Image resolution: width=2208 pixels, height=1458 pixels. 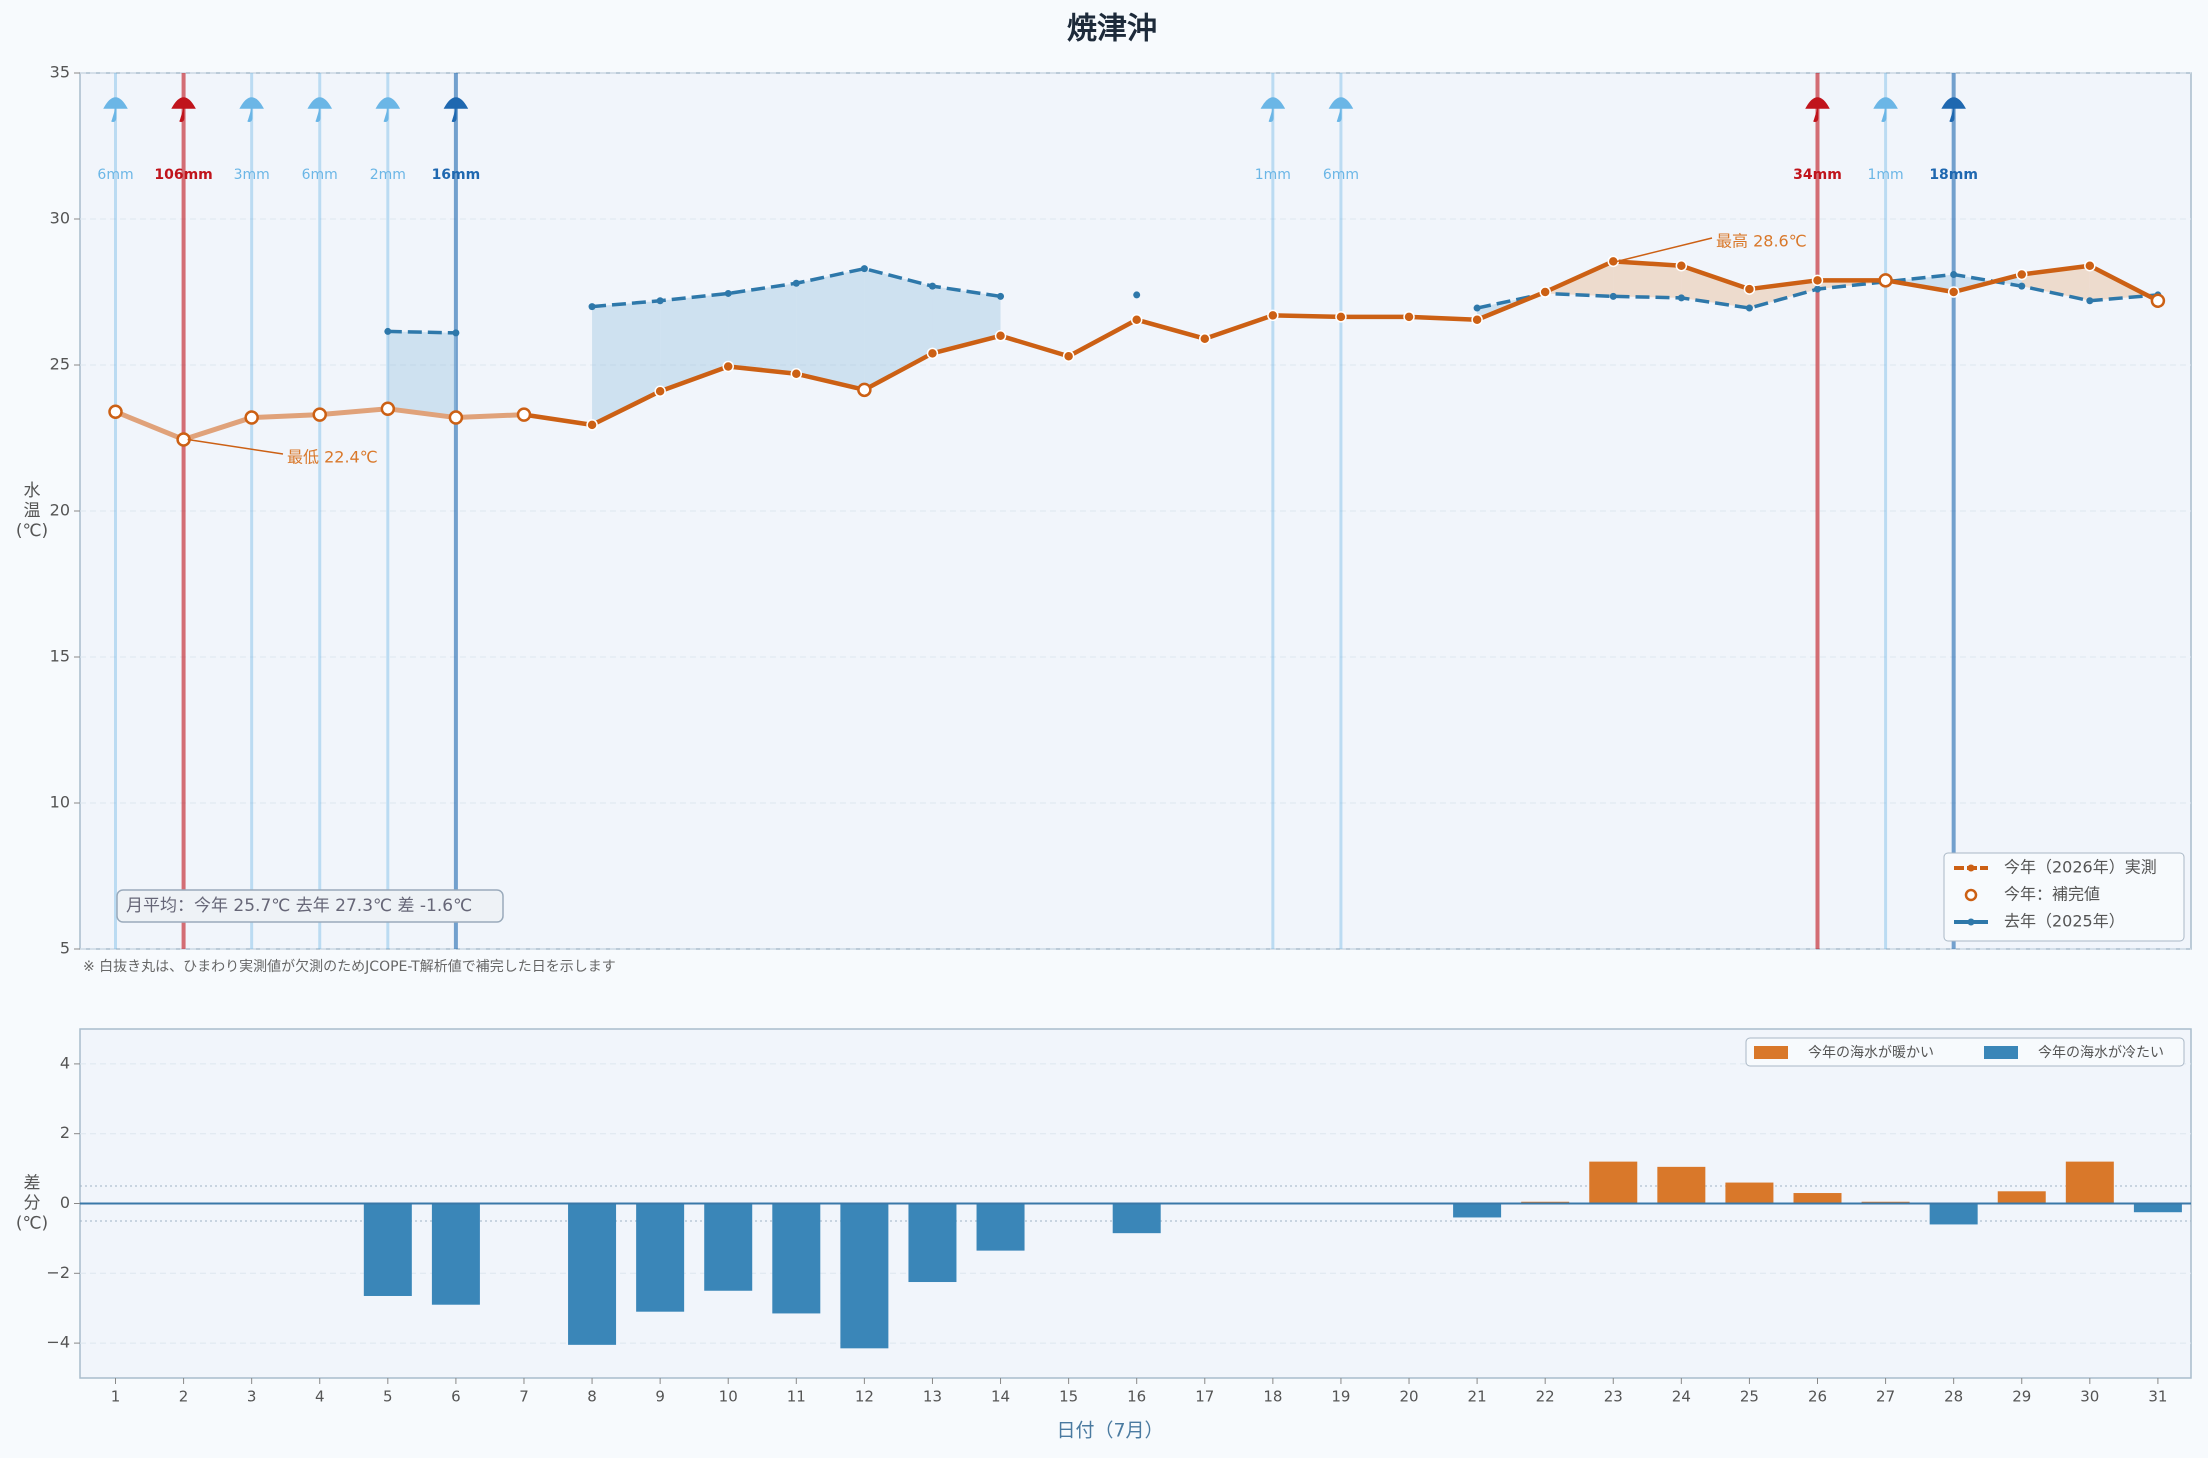 What do you see at coordinates (1408, 1397) in the screenshot?
I see `x-tick-label: 20` at bounding box center [1408, 1397].